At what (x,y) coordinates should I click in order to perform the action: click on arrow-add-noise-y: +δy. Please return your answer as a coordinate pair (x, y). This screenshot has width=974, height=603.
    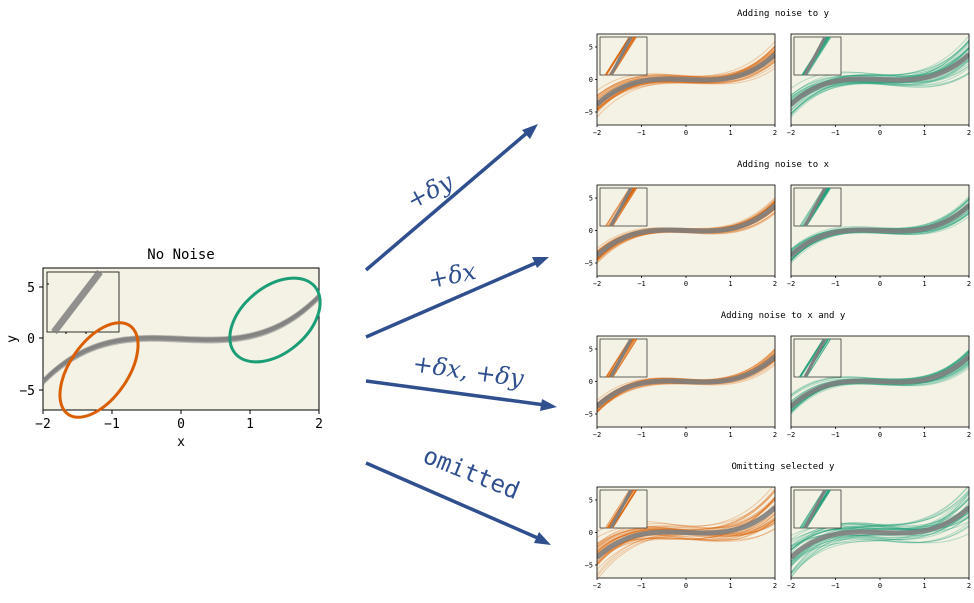
    Looking at the image, I should click on (452, 197).